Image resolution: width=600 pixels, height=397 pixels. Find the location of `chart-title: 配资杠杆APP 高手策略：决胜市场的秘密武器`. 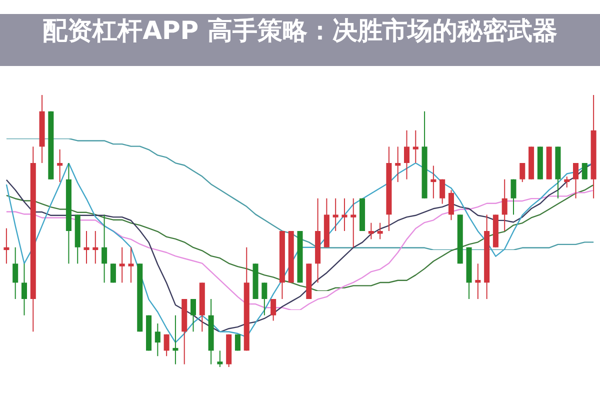

chart-title: 配资杠杆APP 高手策略：决胜市场的秘密武器 is located at coordinates (300, 40).